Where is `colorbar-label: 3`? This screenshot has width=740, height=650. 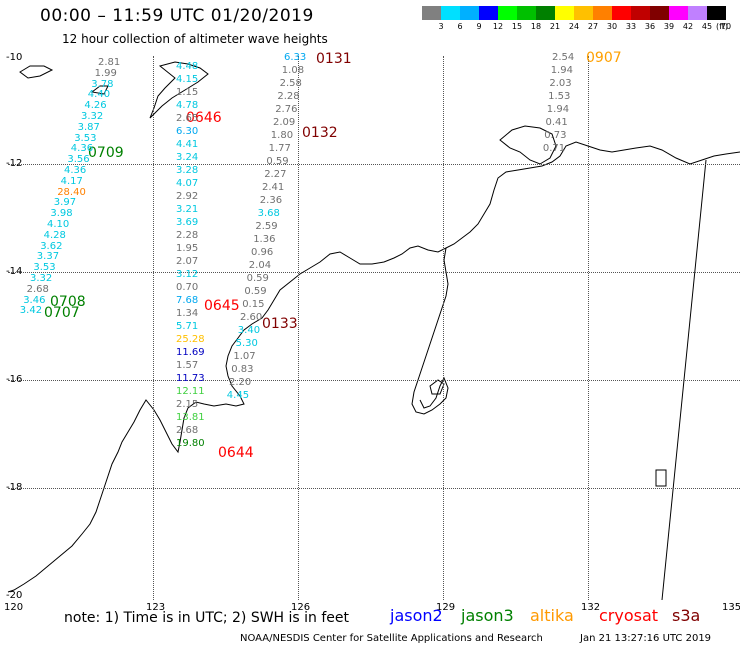 colorbar-label: 3 is located at coordinates (441, 26).